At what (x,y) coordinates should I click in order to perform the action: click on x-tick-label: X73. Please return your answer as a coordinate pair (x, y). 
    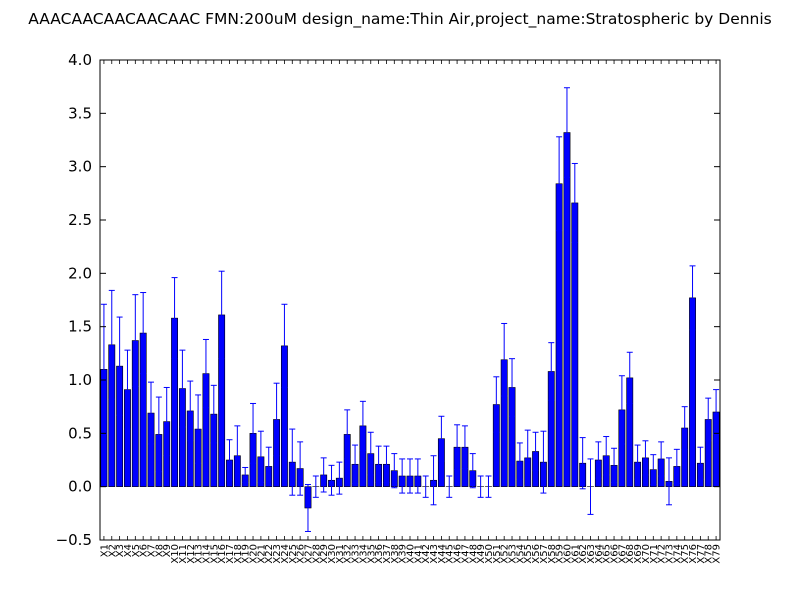
    Looking at the image, I should click on (669, 554).